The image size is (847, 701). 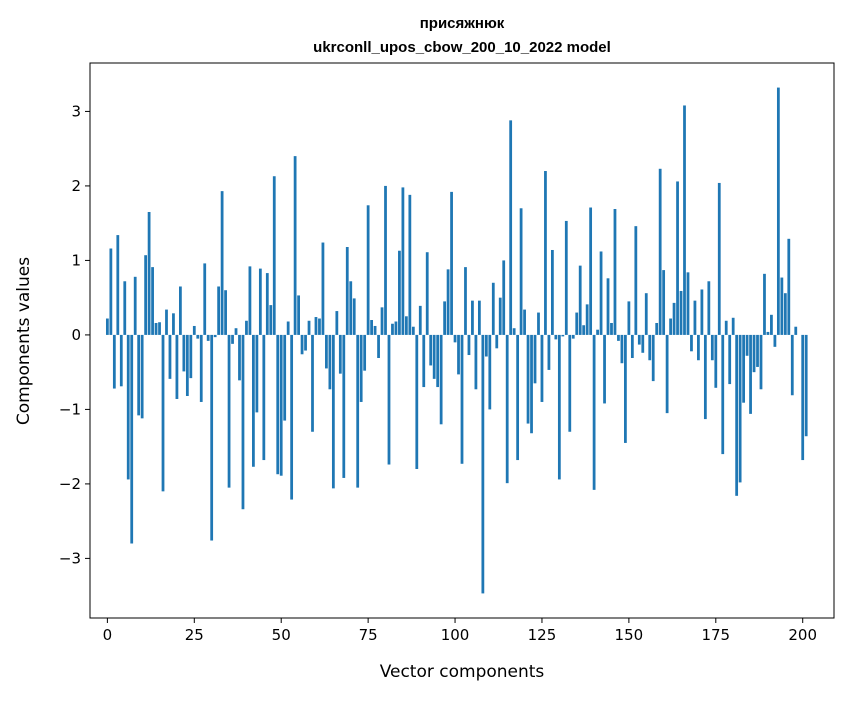 What do you see at coordinates (542, 635) in the screenshot?
I see `x-tick-label: 125` at bounding box center [542, 635].